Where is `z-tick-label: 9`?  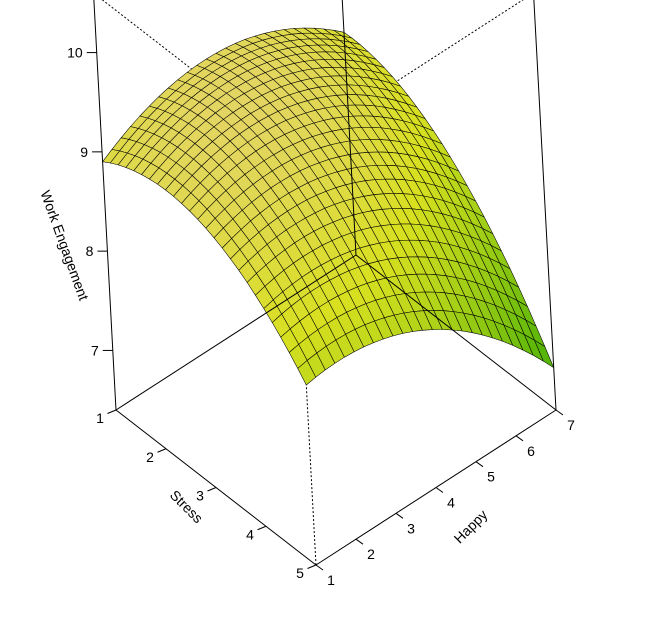 z-tick-label: 9 is located at coordinates (84, 152).